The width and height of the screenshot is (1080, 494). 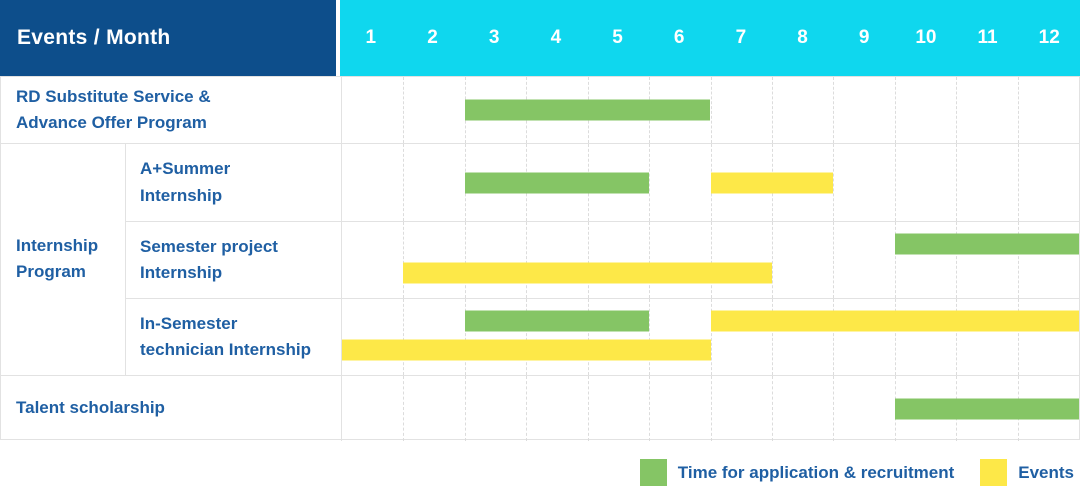 What do you see at coordinates (1049, 37) in the screenshot?
I see `month-header-cell: 12` at bounding box center [1049, 37].